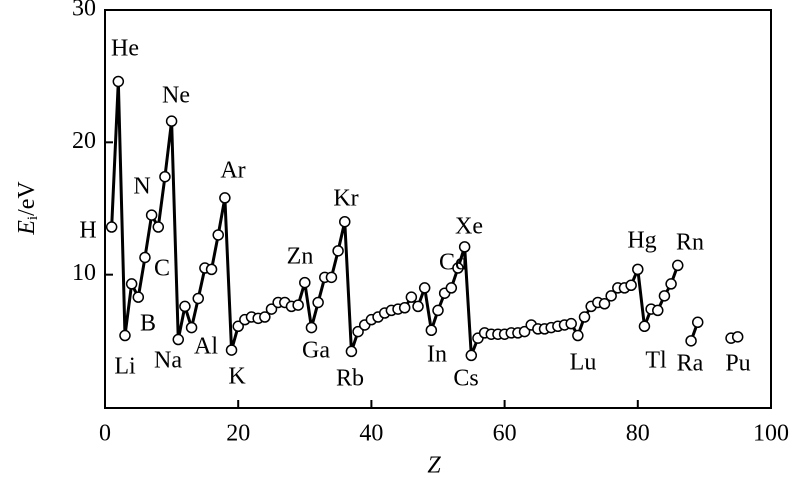 This screenshot has width=800, height=485. I want to click on element-label: Li, so click(125, 367).